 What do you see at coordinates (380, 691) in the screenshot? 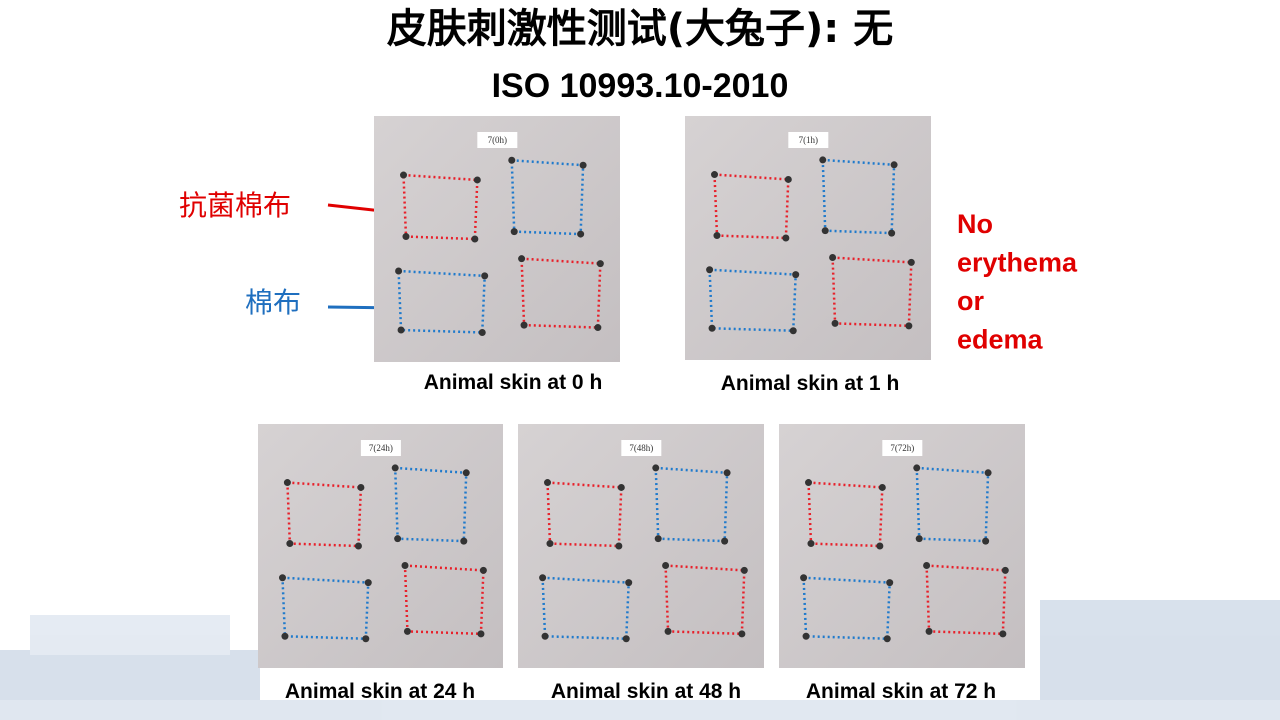
I see `photo-caption: Animal skin at 24 h` at bounding box center [380, 691].